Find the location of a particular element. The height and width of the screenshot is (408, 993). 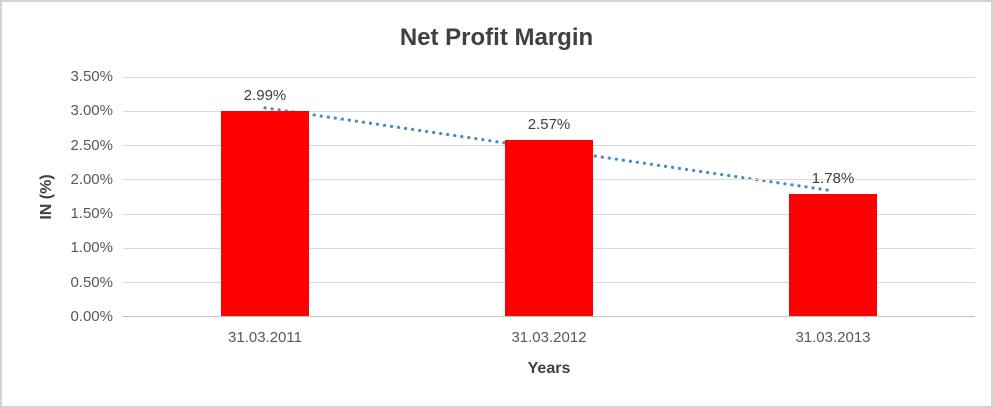

x-category-label-31.03.2013: 31.03.2013 is located at coordinates (833, 337).